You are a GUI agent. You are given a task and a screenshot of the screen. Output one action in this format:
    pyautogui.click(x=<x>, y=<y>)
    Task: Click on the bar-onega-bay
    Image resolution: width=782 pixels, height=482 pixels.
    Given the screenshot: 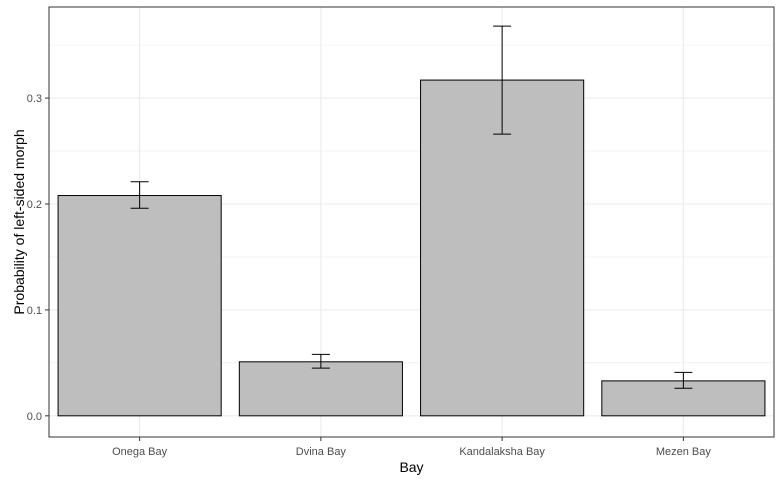 What is the action you would take?
    pyautogui.click(x=139, y=306)
    